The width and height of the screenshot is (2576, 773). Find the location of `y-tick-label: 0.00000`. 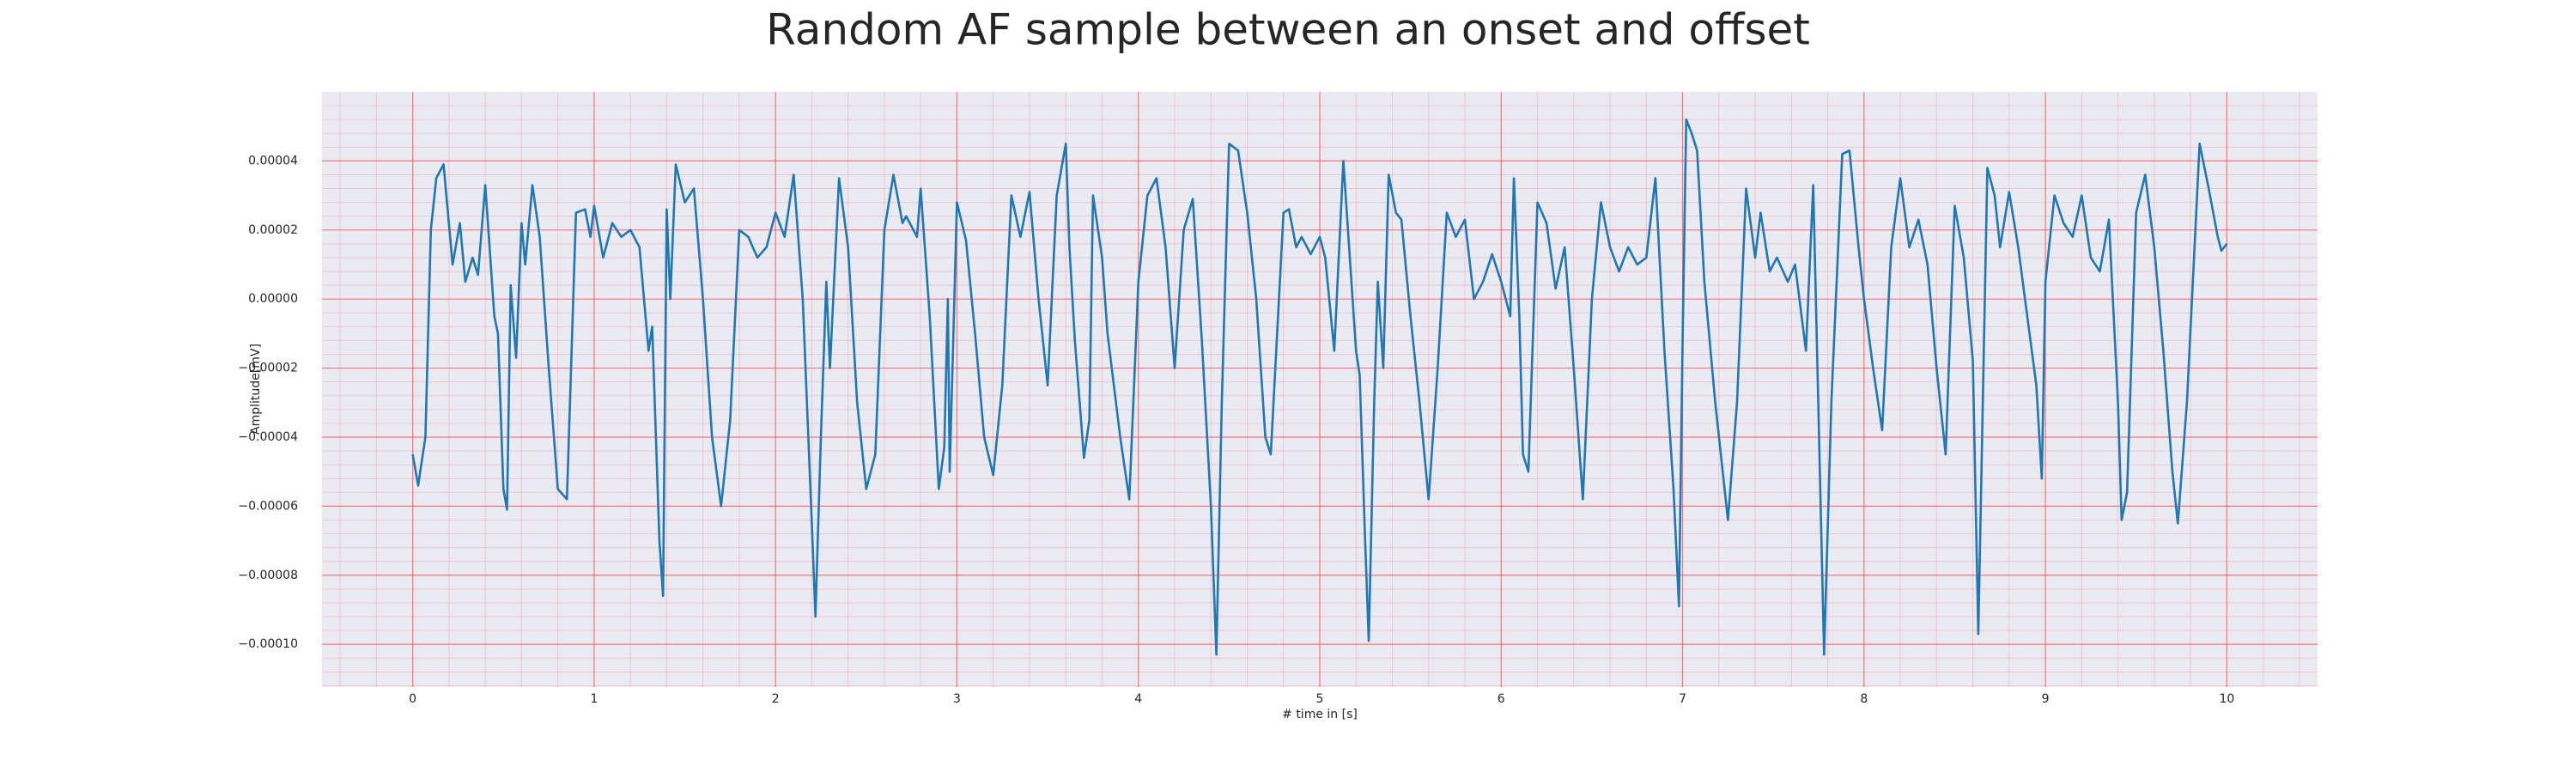

y-tick-label: 0.00000 is located at coordinates (273, 299).